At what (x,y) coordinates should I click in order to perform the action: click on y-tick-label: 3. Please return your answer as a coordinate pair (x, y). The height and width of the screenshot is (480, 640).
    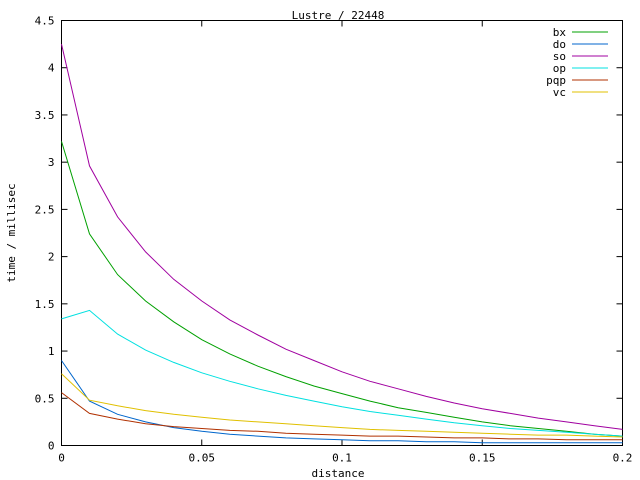
    Looking at the image, I should click on (51, 162).